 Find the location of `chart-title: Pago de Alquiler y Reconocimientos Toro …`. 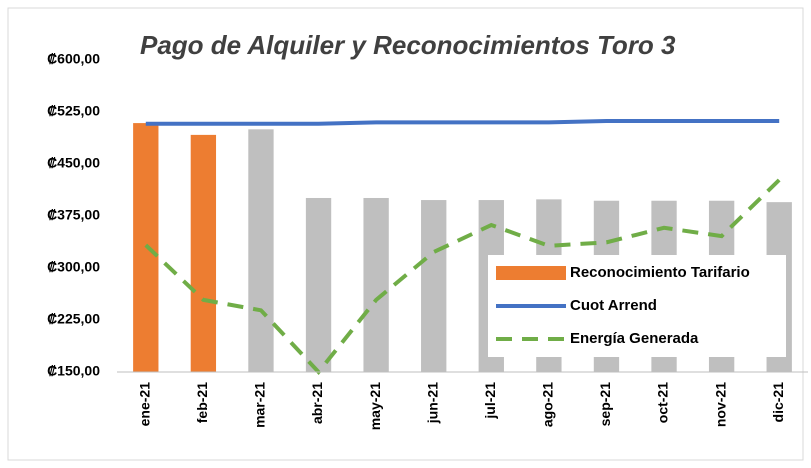

chart-title: Pago de Alquiler y Reconocimientos Toro … is located at coordinates (408, 45).